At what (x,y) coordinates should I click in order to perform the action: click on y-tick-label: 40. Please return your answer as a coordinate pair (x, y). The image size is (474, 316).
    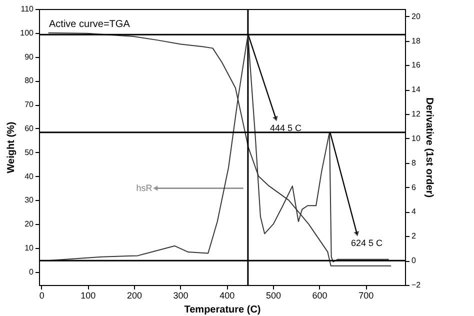
    Looking at the image, I should click on (29, 176).